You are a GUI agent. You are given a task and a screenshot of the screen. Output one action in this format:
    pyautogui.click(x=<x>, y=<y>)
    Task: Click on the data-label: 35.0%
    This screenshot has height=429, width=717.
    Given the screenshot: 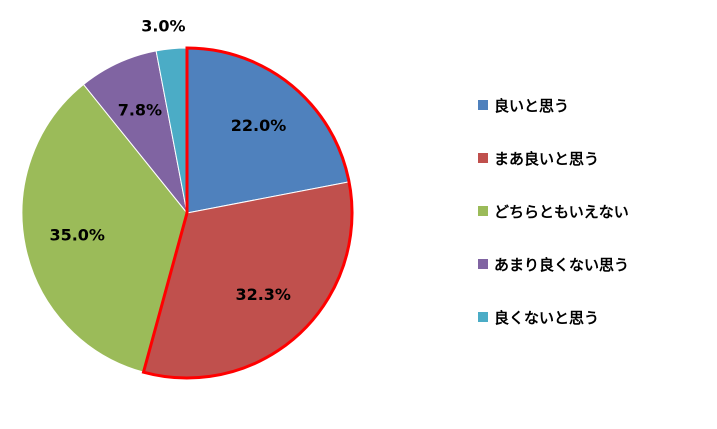 What is the action you would take?
    pyautogui.click(x=77, y=234)
    